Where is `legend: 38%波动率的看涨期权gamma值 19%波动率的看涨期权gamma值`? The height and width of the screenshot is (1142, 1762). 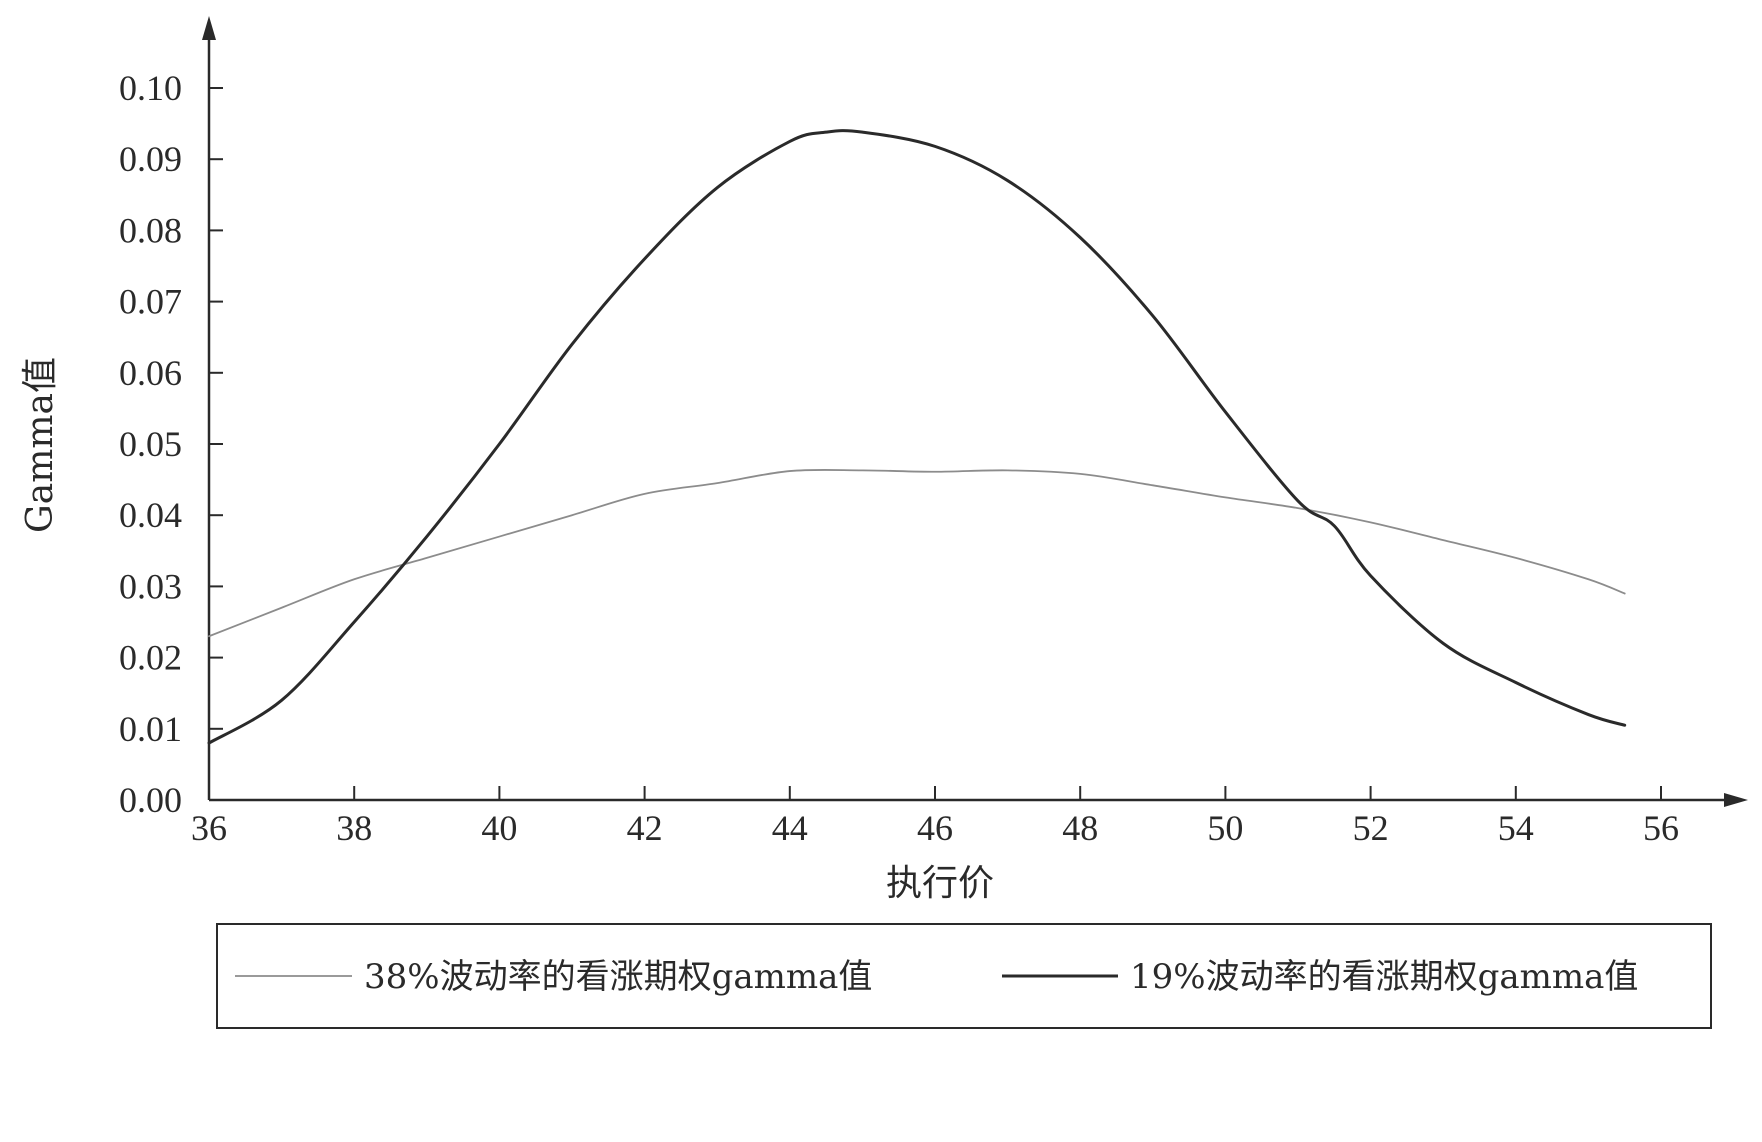
legend: 38%波动率的看涨期权gamma值 19%波动率的看涨期权gamma值 is located at coordinates (964, 976).